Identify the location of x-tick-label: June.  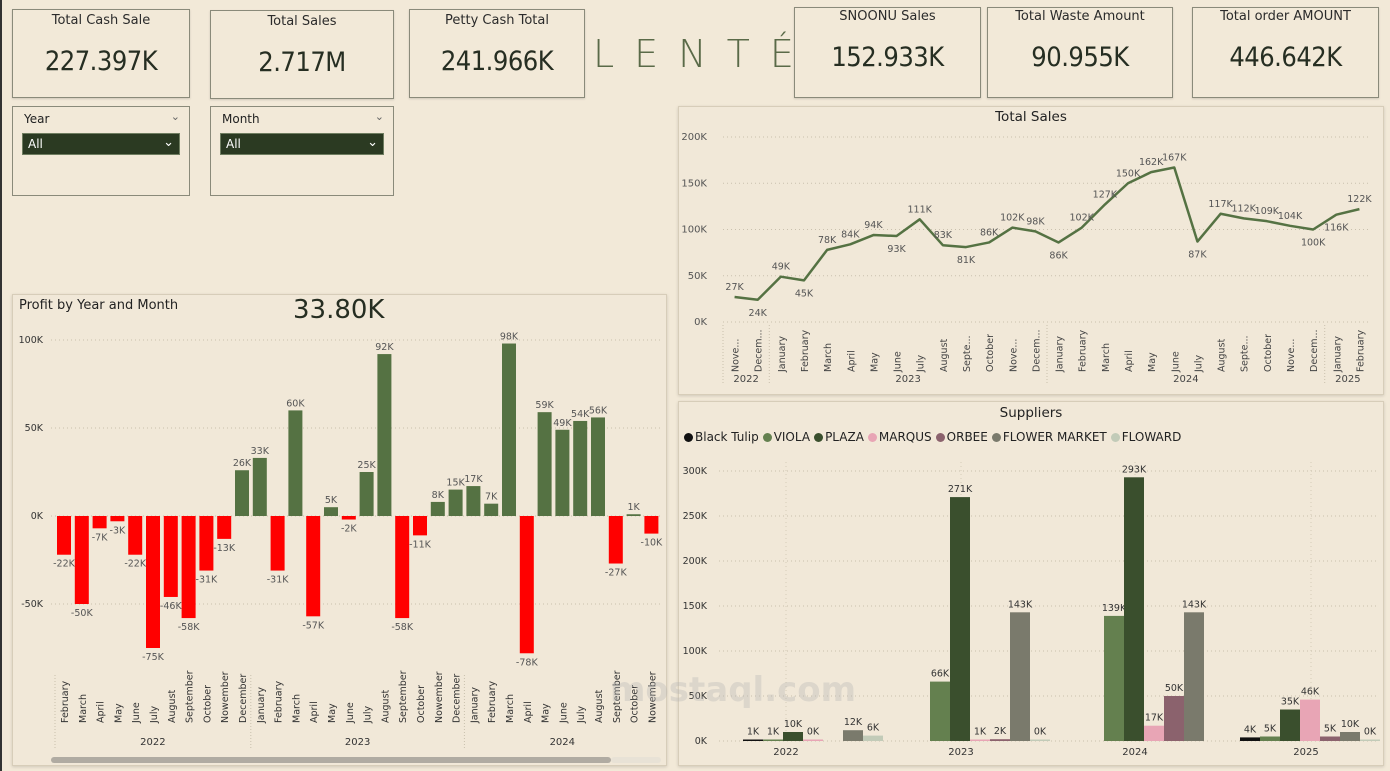
(898, 362).